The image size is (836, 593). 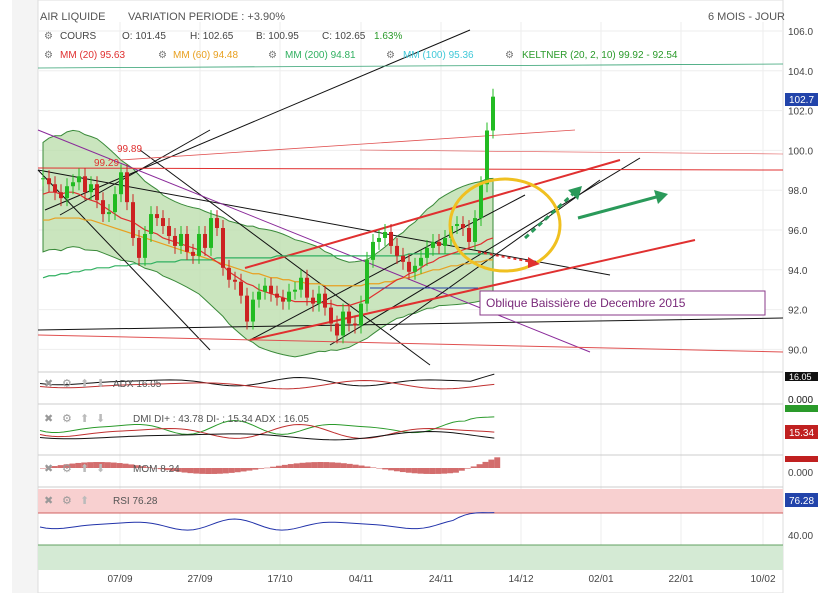 I want to click on panel-value: 76.28, so click(x=144, y=501).